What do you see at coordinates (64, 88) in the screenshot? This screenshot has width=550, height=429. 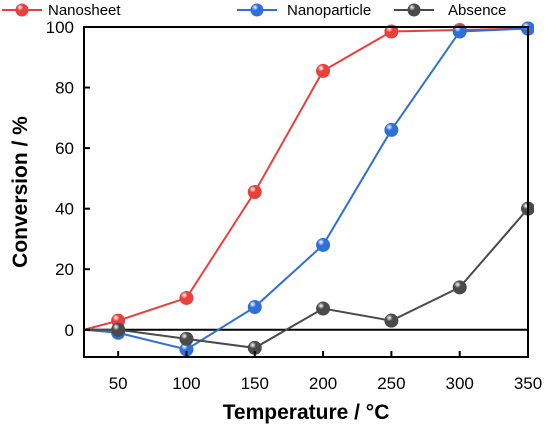 I see `y-tick-label: 80` at bounding box center [64, 88].